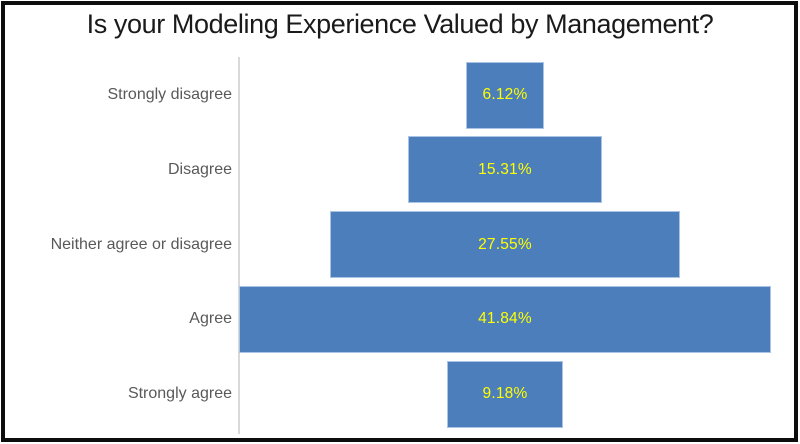 Image resolution: width=800 pixels, height=444 pixels. I want to click on funnel-bar: 6.12%, so click(505, 95).